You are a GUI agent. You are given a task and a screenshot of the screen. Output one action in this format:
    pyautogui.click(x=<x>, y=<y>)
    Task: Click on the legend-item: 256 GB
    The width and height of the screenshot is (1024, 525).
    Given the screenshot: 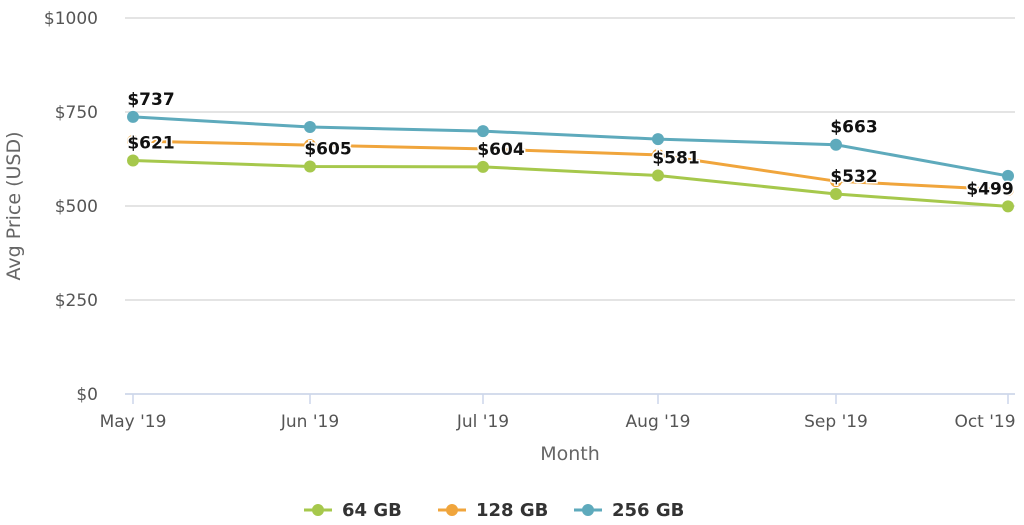 What is the action you would take?
    pyautogui.click(x=648, y=510)
    